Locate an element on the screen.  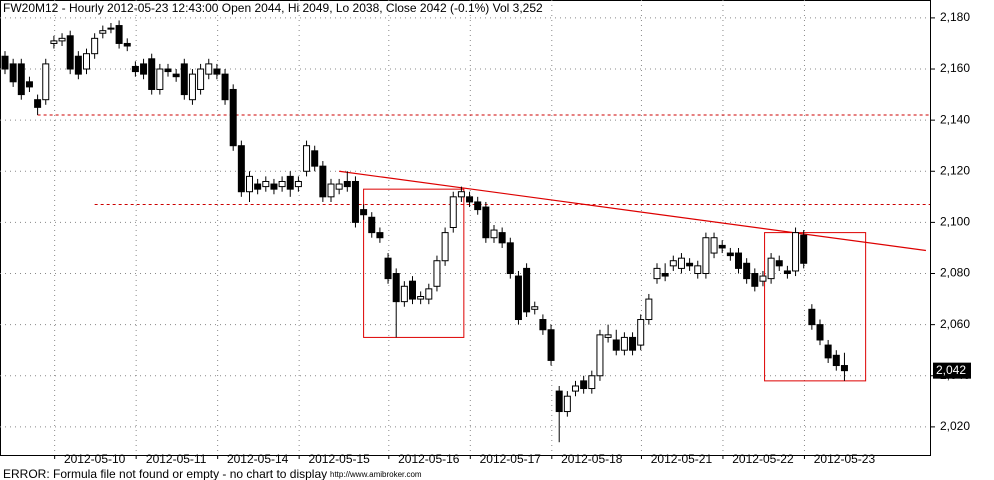
x-tick-label: 2012-05-17 is located at coordinates (511, 459).